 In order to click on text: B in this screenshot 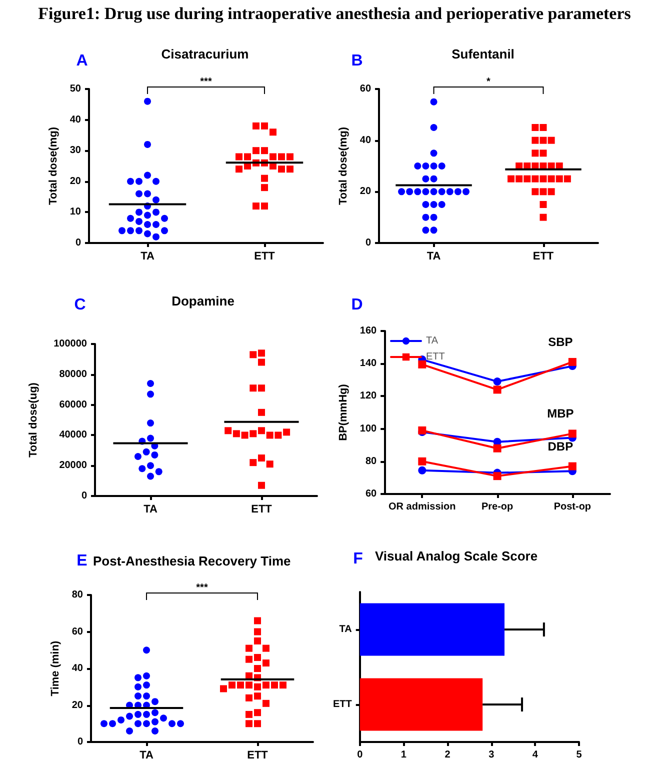, I will do `click(357, 61)`.